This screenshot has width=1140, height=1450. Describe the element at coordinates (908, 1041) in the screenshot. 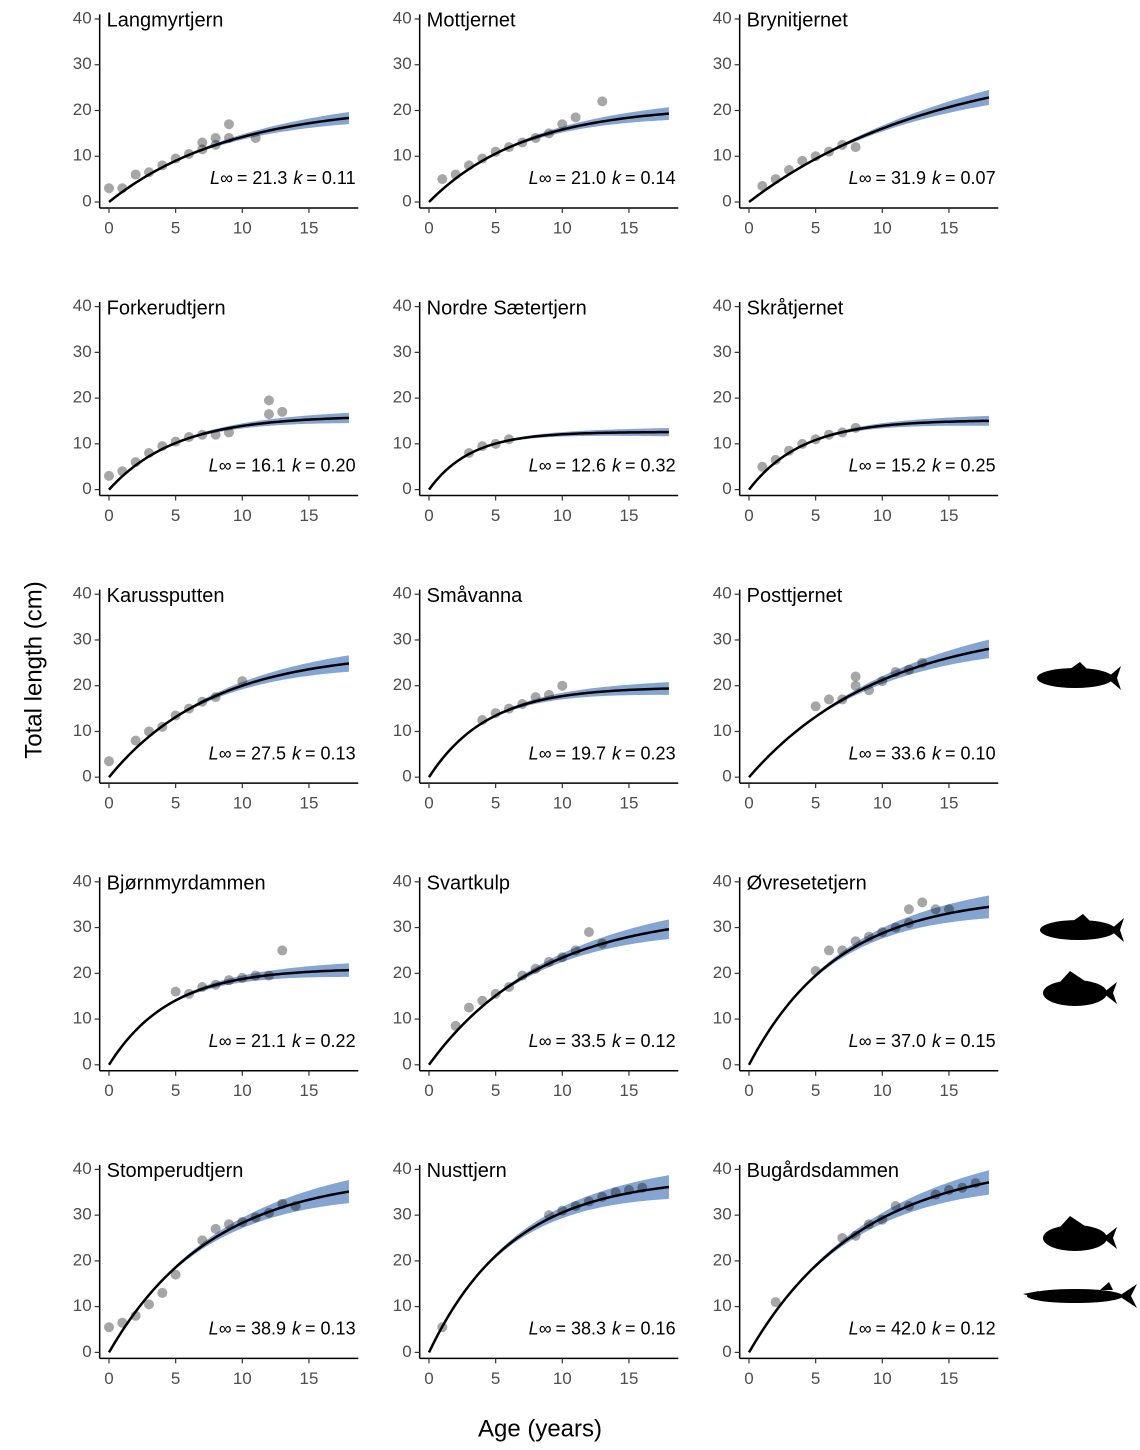

I see `stat-value: 37.0` at that location.